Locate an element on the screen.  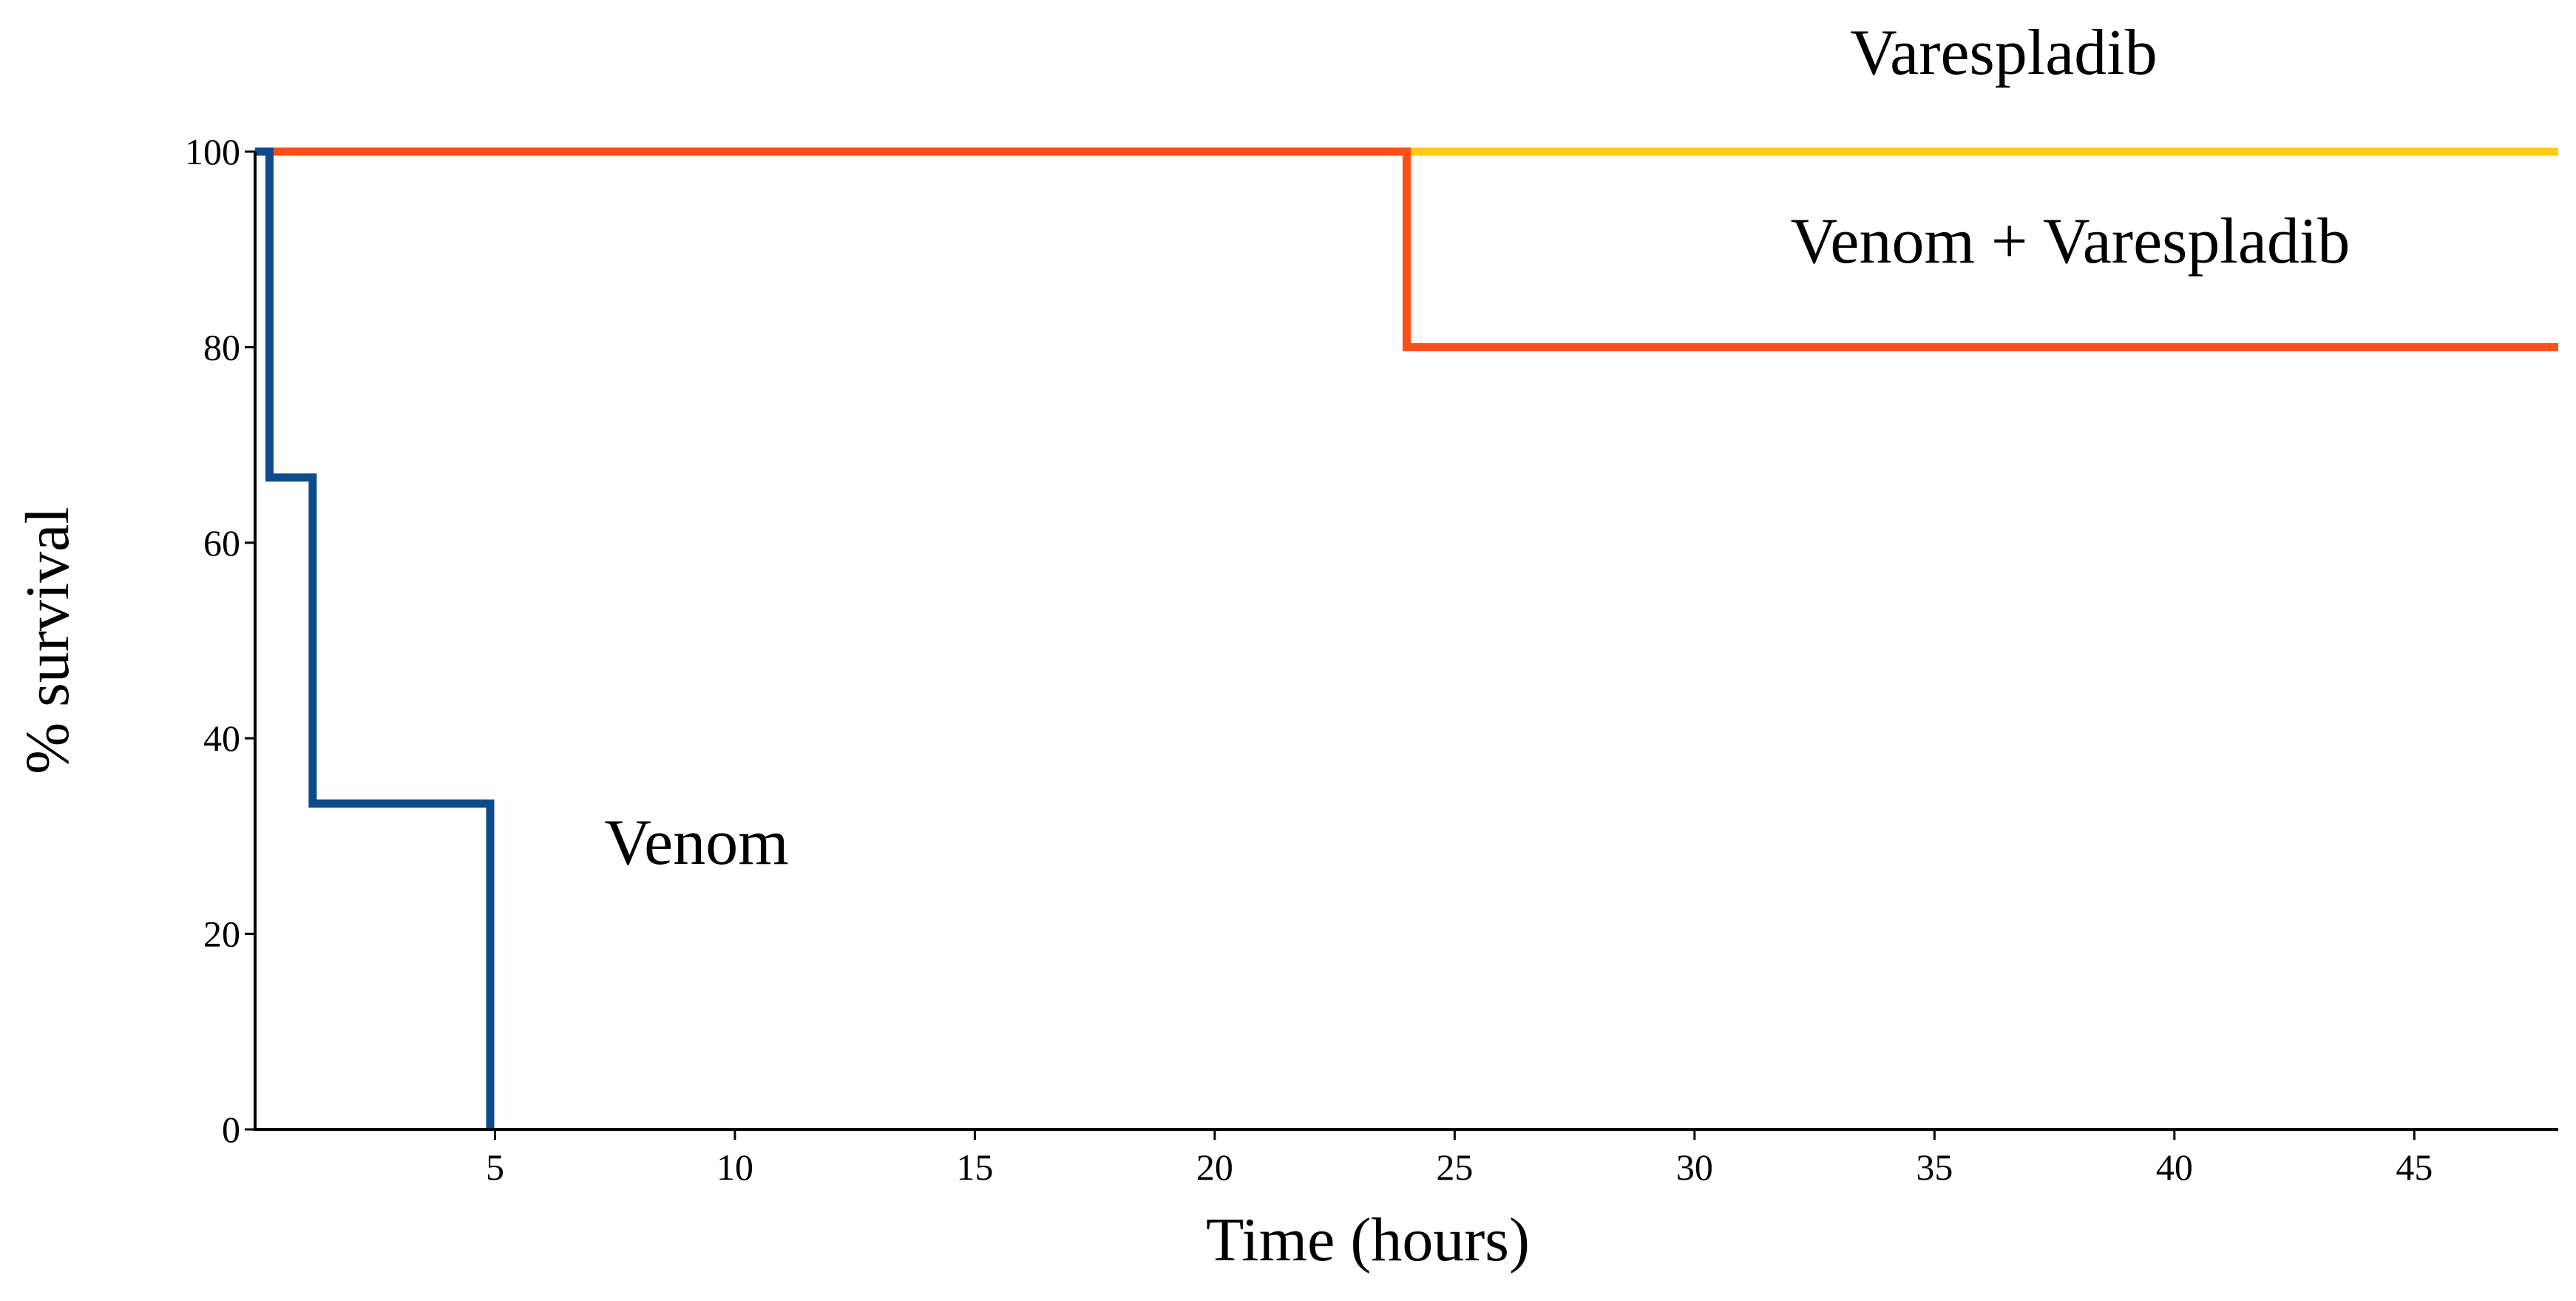
series-line-venom is located at coordinates (375, 638).